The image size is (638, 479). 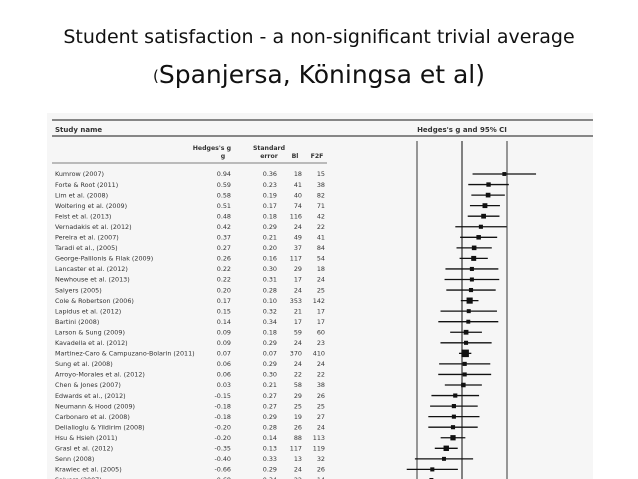 What do you see at coordinates (270, 206) in the screenshot?
I see `standard-error-value: 0.17` at bounding box center [270, 206].